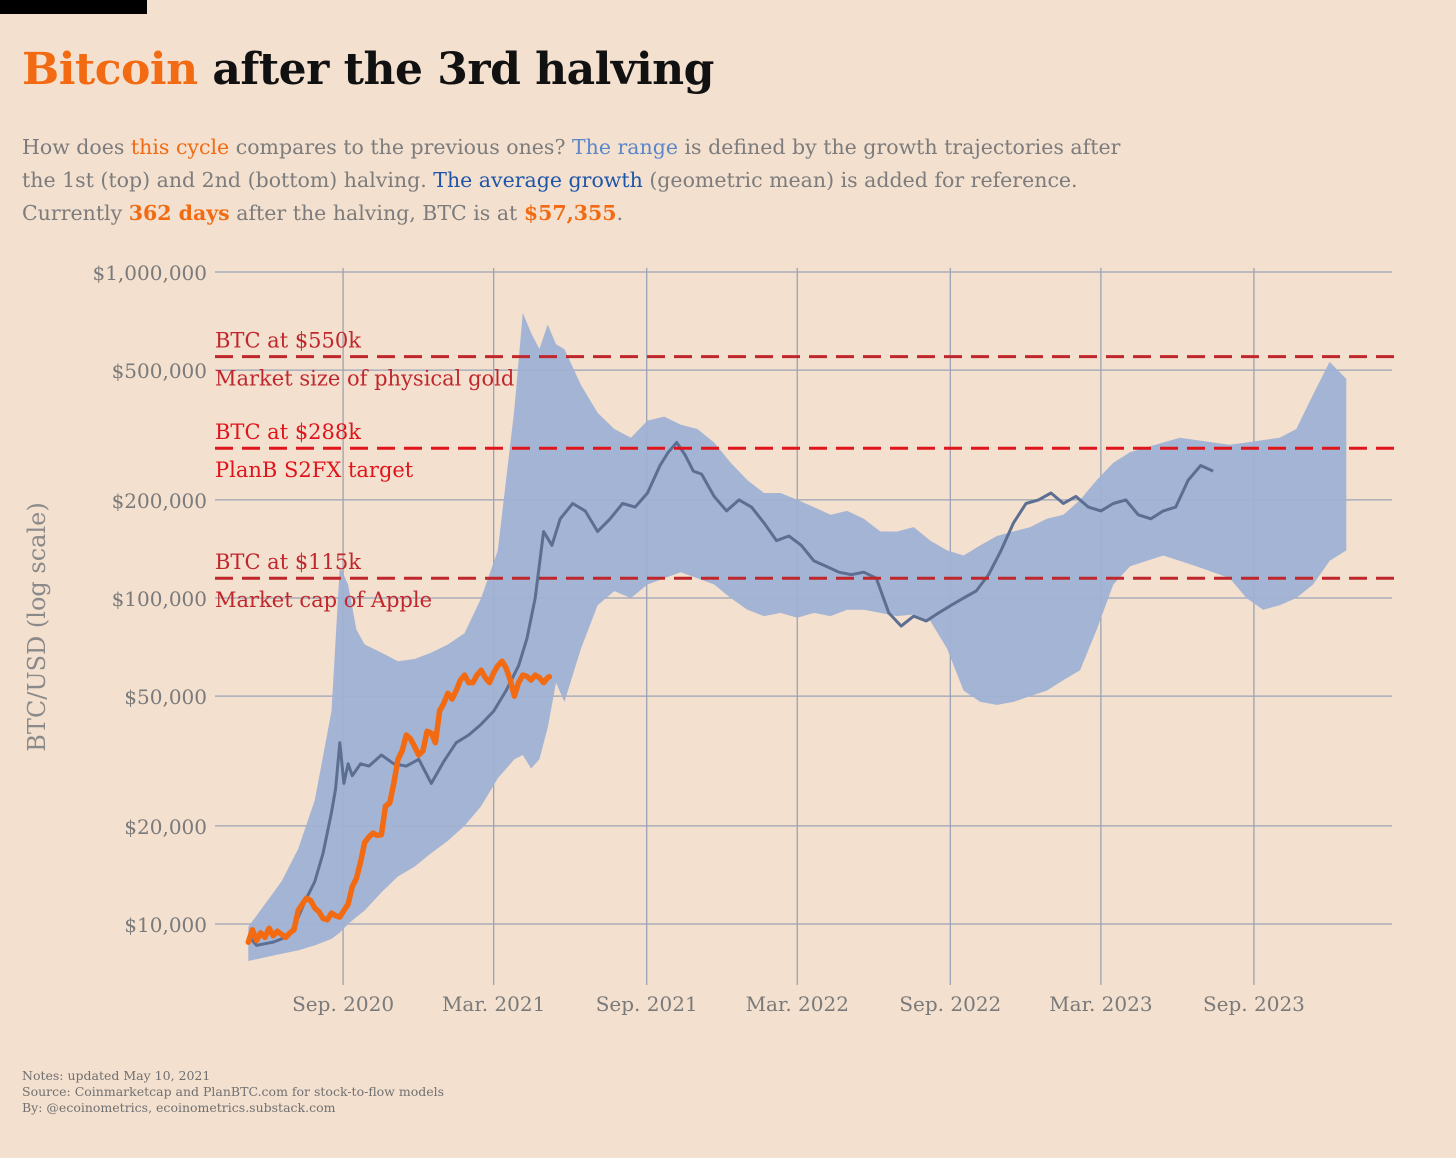  What do you see at coordinates (463, 69) in the screenshot?
I see `title-rest: after the 3rd halving` at bounding box center [463, 69].